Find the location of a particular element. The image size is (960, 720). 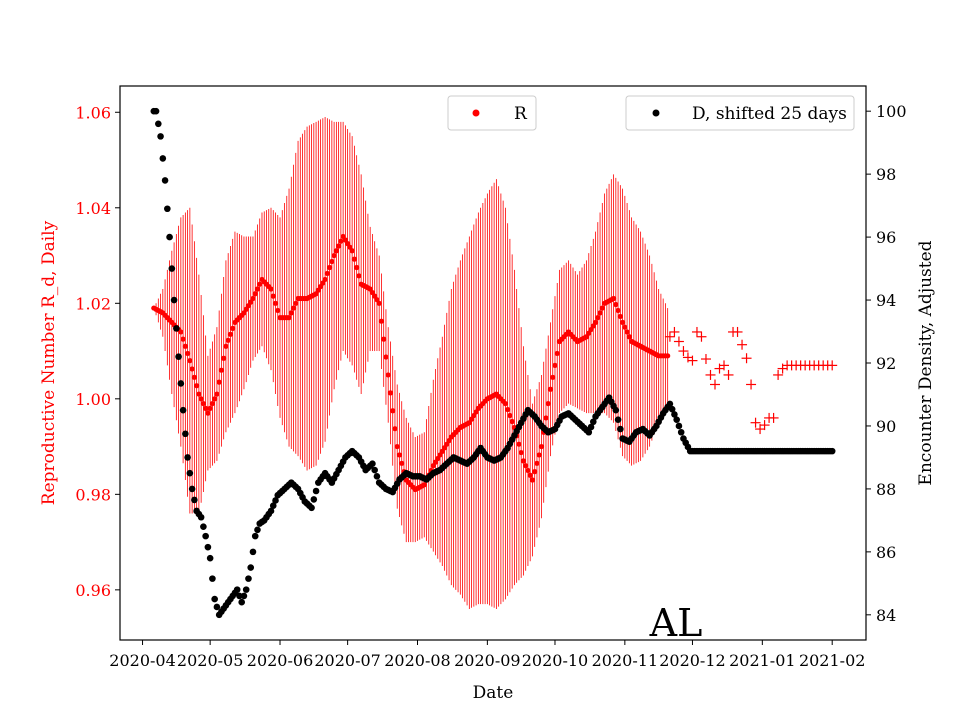

legend-r-box is located at coordinates (492, 113).